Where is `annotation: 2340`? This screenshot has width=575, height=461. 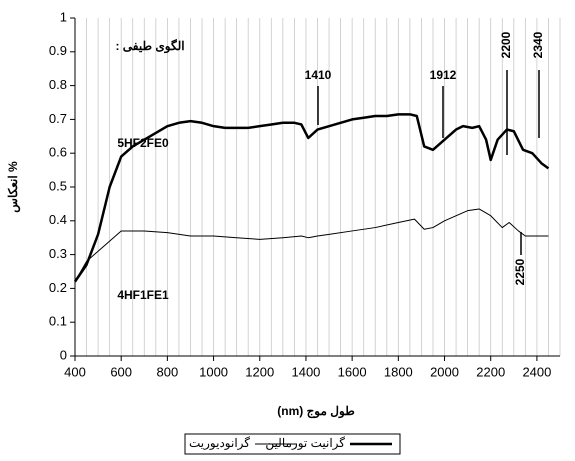 annotation: 2340 is located at coordinates (538, 44).